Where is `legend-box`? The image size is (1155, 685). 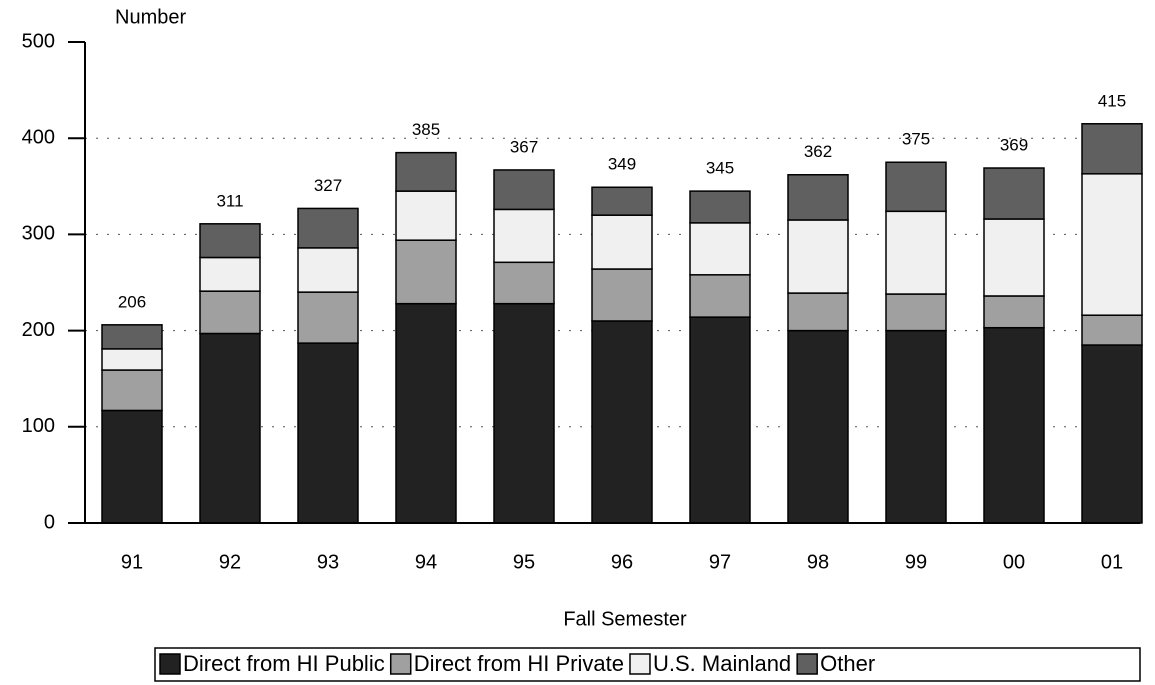
legend-box is located at coordinates (647, 664).